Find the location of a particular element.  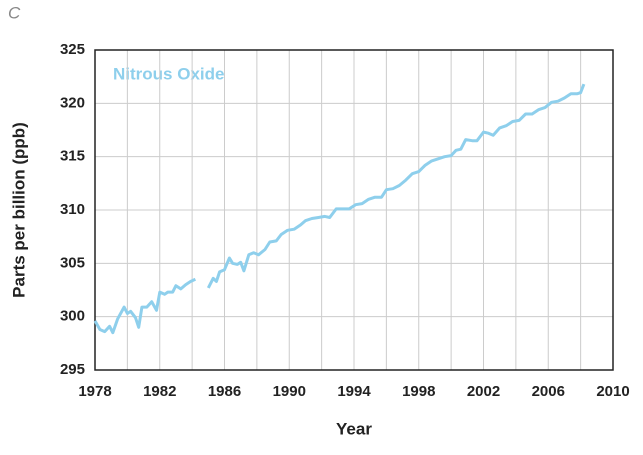

x-tick-label: 2006 is located at coordinates (548, 391).